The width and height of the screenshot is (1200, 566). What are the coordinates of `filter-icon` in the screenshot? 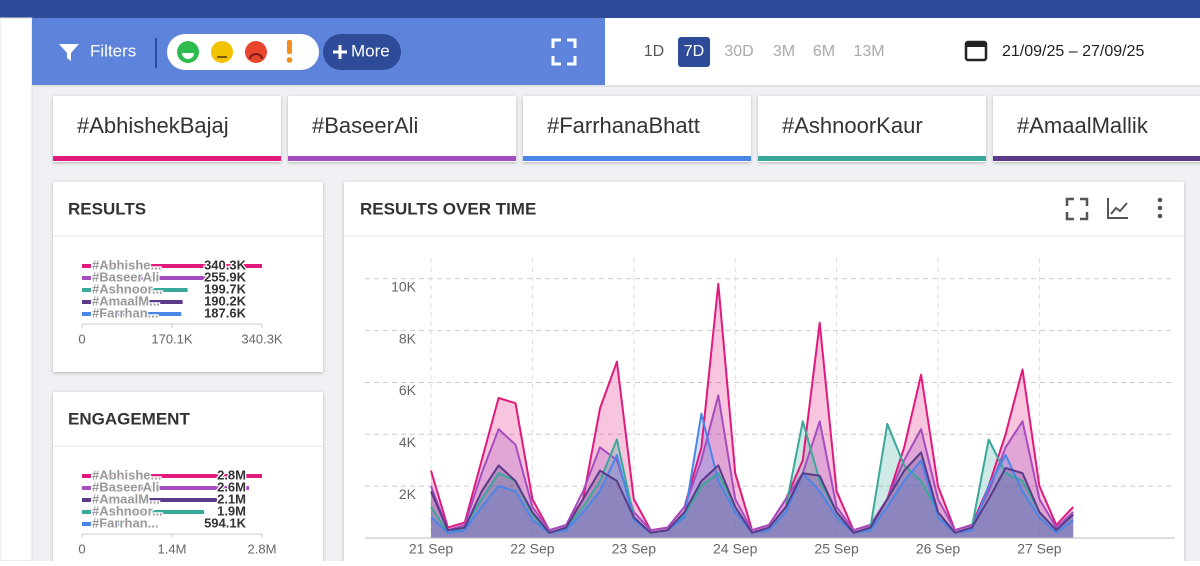 It's located at (69, 52).